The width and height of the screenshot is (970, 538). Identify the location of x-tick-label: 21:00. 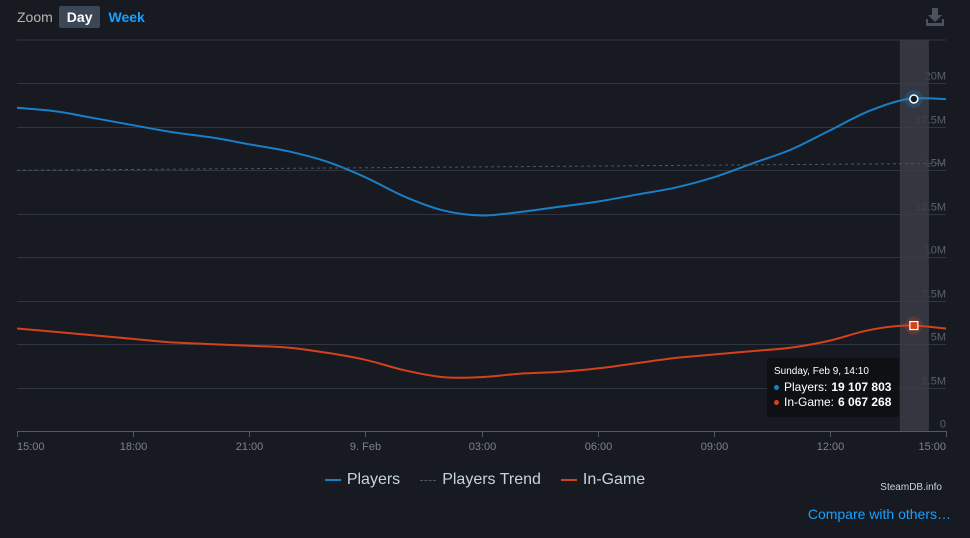
(250, 447).